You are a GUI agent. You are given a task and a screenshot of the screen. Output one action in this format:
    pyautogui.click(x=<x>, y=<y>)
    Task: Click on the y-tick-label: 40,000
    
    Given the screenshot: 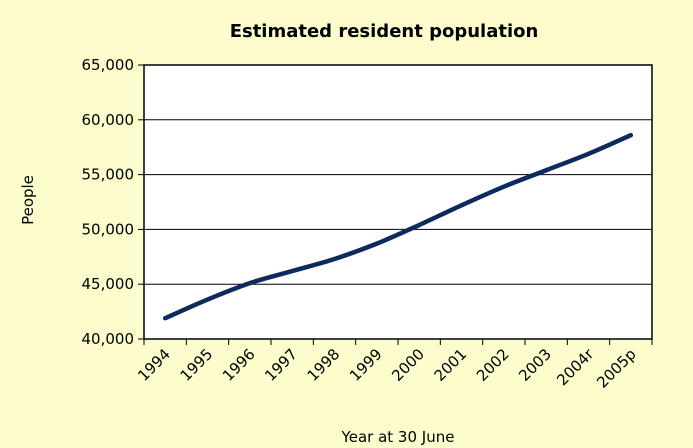 What is the action you would take?
    pyautogui.click(x=108, y=339)
    